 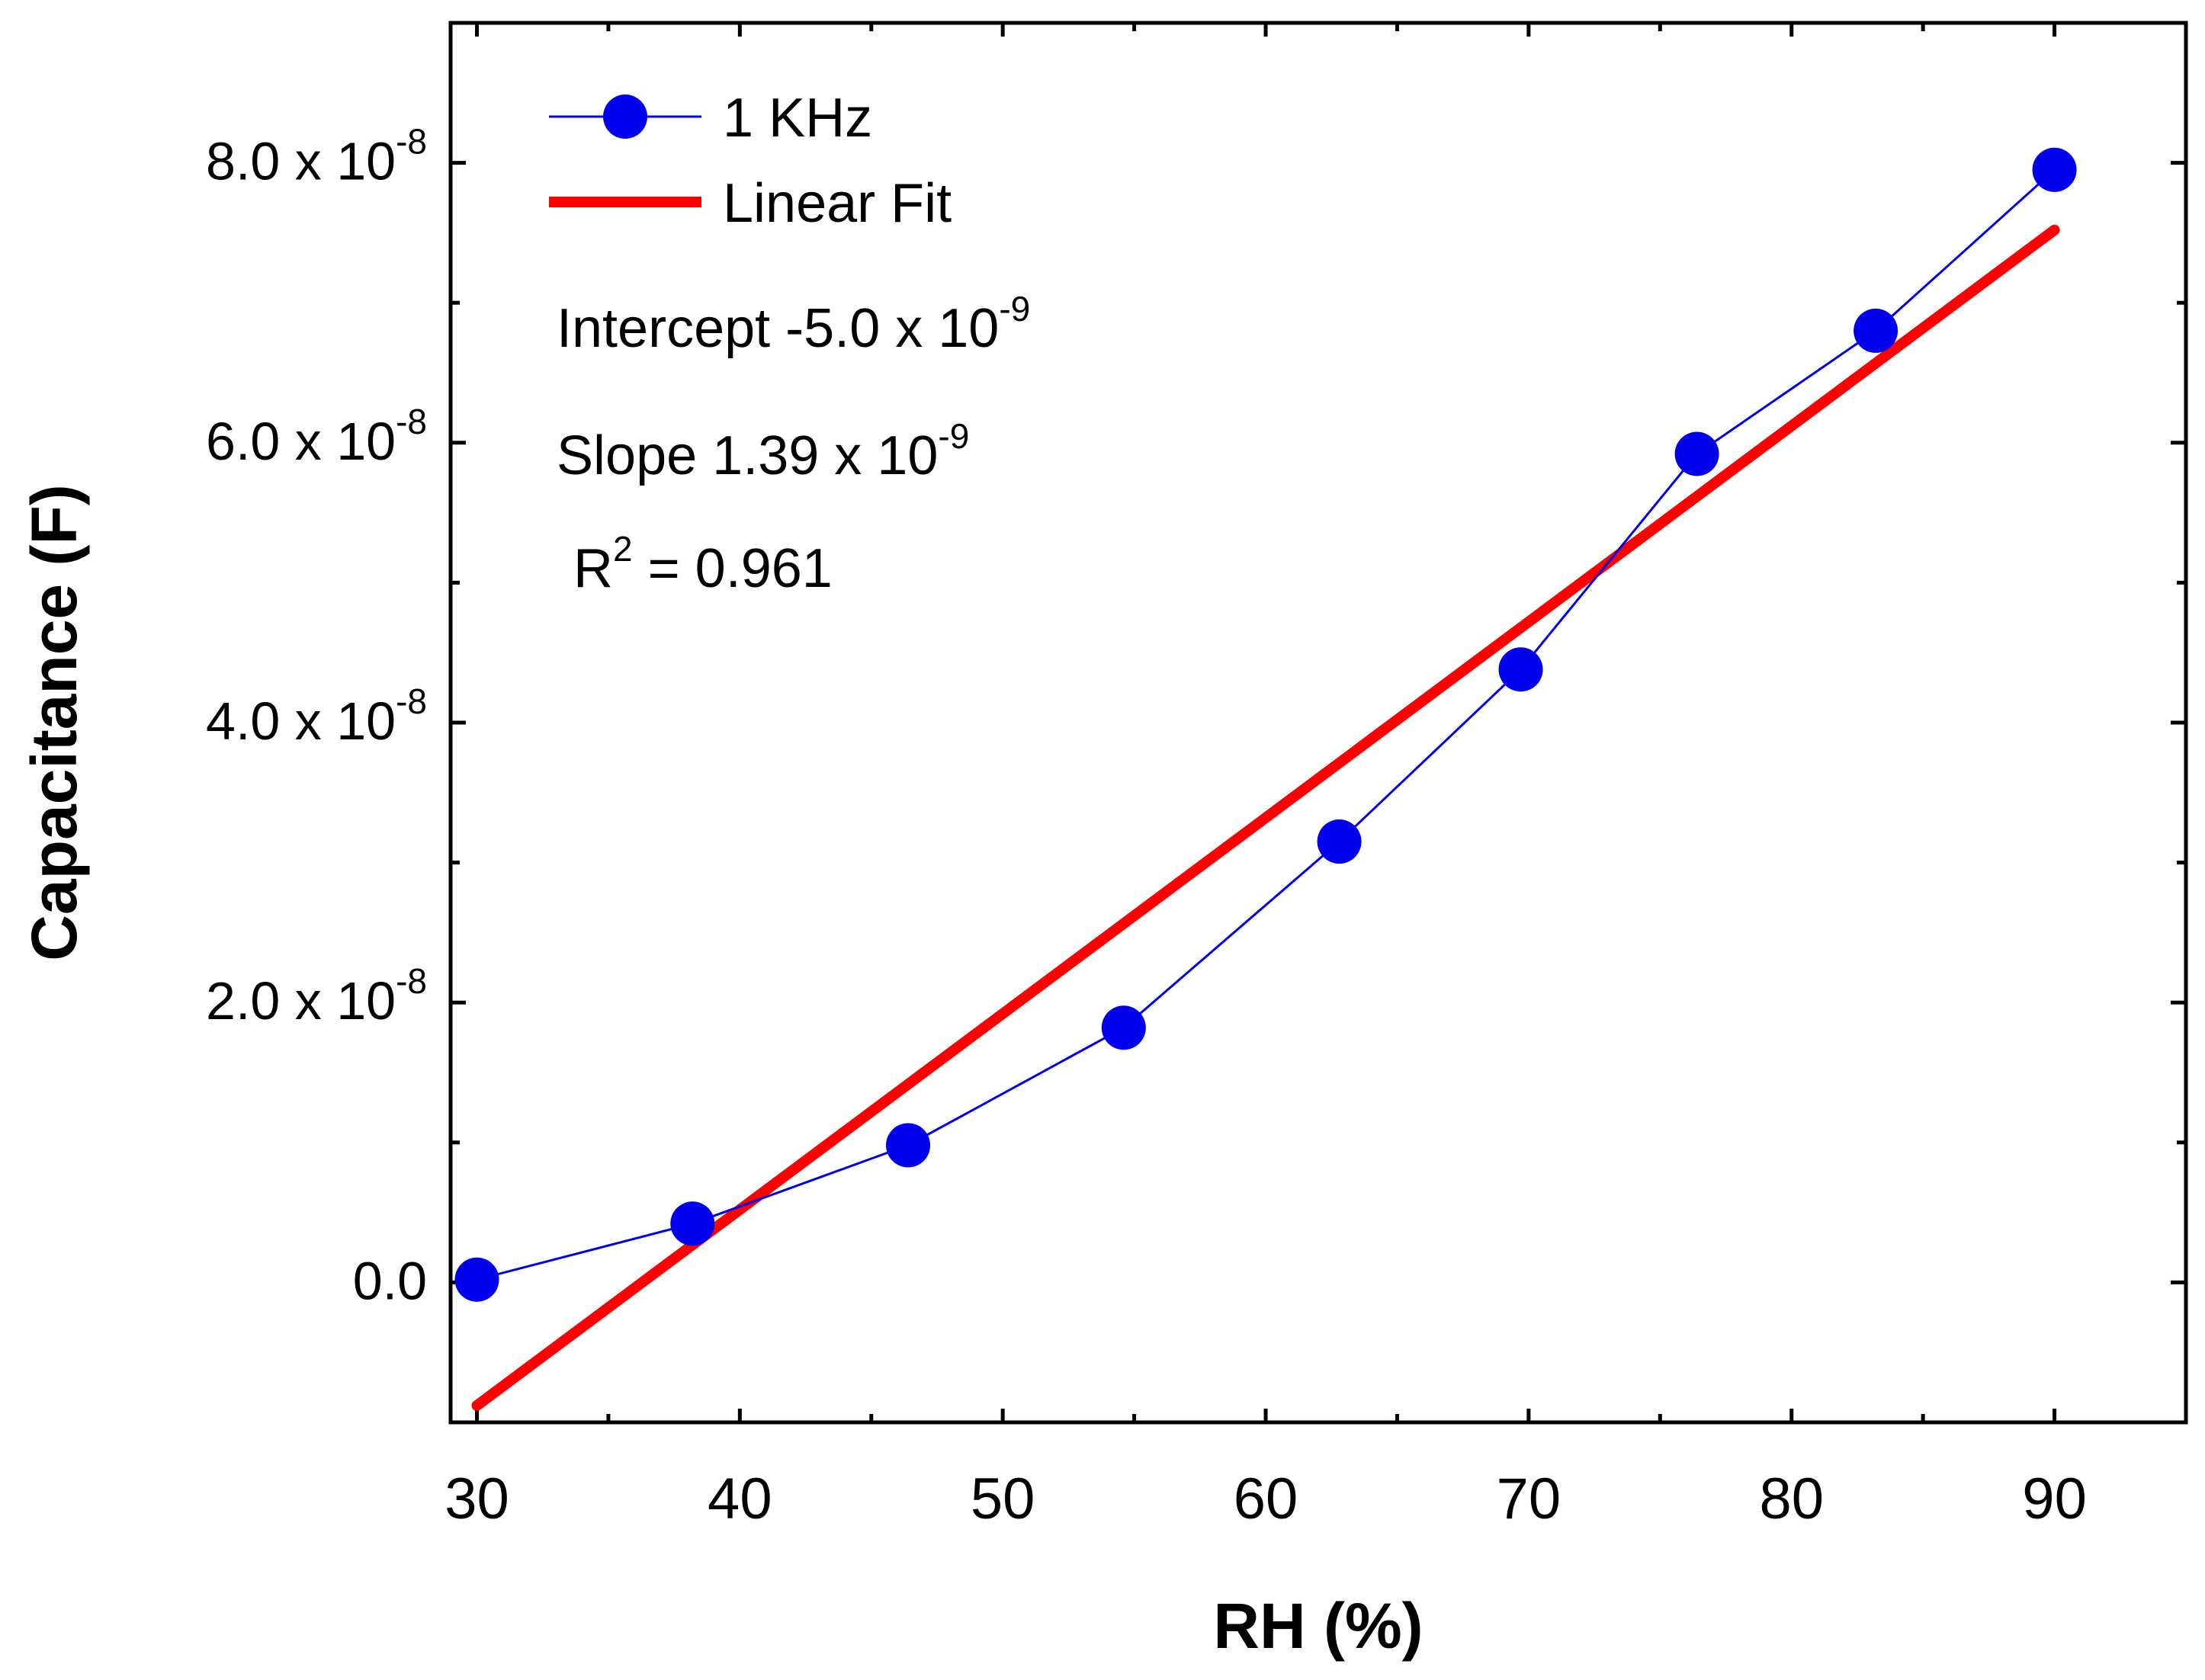 What do you see at coordinates (733, 568) in the screenshot?
I see `r2-value: = 0.961` at bounding box center [733, 568].